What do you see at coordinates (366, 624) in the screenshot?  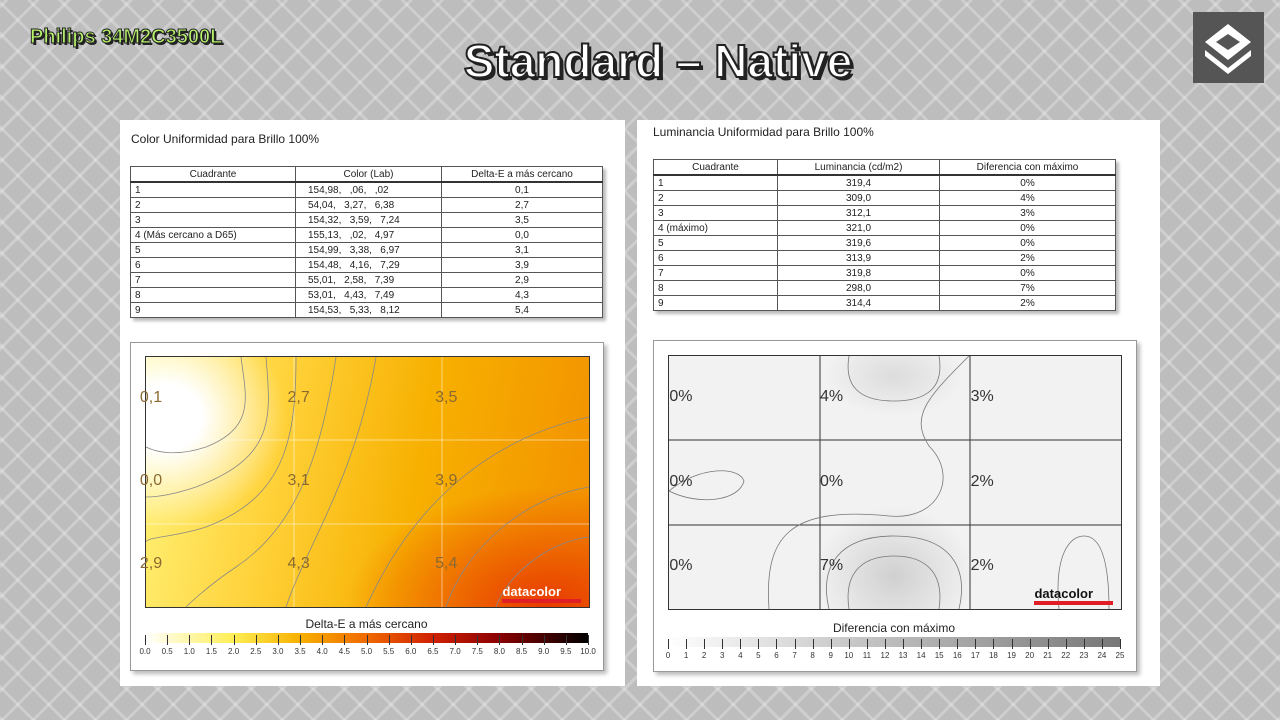 I see `scale-title: Delta-E a más cercano` at bounding box center [366, 624].